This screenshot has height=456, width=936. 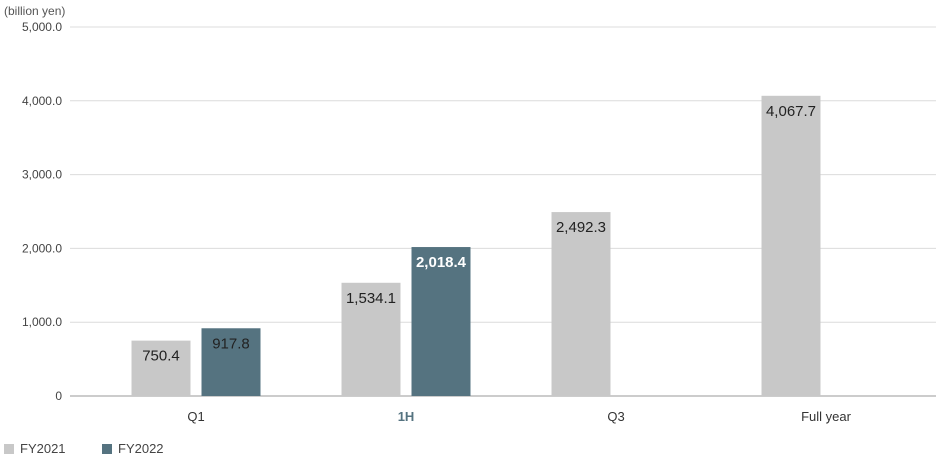 What do you see at coordinates (791, 245) in the screenshot?
I see `bar-fy2021-full-year` at bounding box center [791, 245].